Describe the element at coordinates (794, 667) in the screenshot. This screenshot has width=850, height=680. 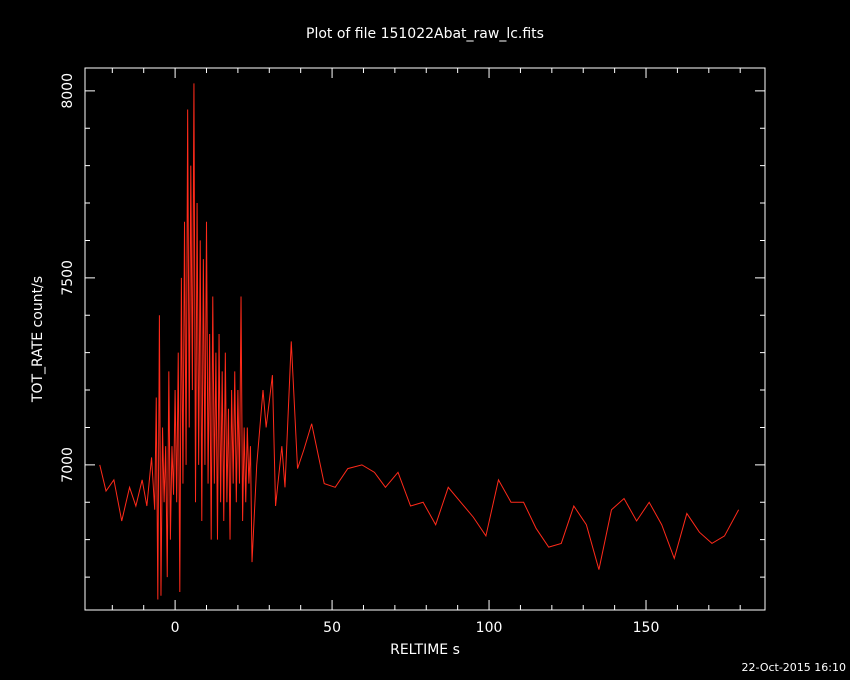
I see `timestamp: 22-Oct-2015 16:10` at that location.